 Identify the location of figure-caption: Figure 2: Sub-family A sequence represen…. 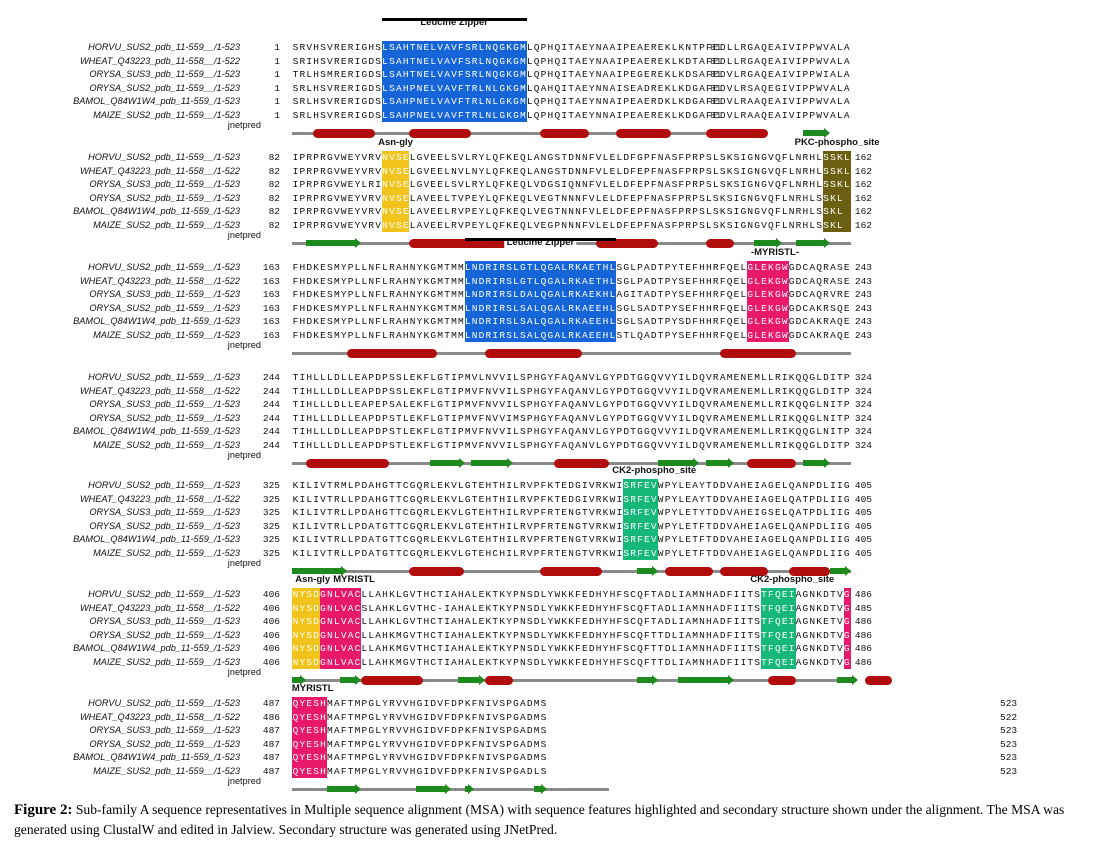
(563, 820).